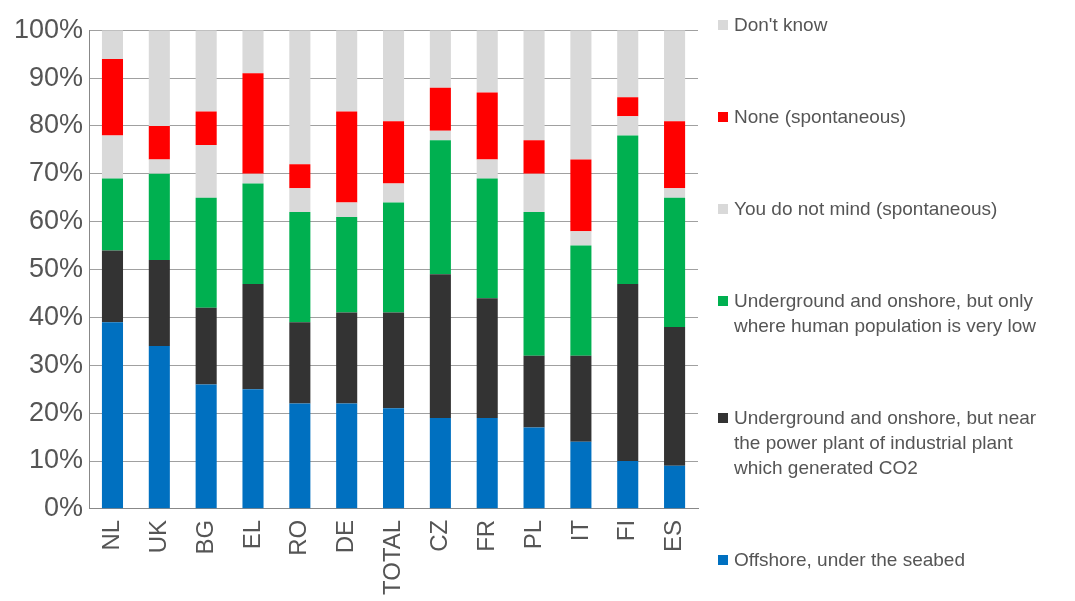 This screenshot has height=601, width=1075. I want to click on legend-label: You do not mind (spontaneous), so click(866, 209).